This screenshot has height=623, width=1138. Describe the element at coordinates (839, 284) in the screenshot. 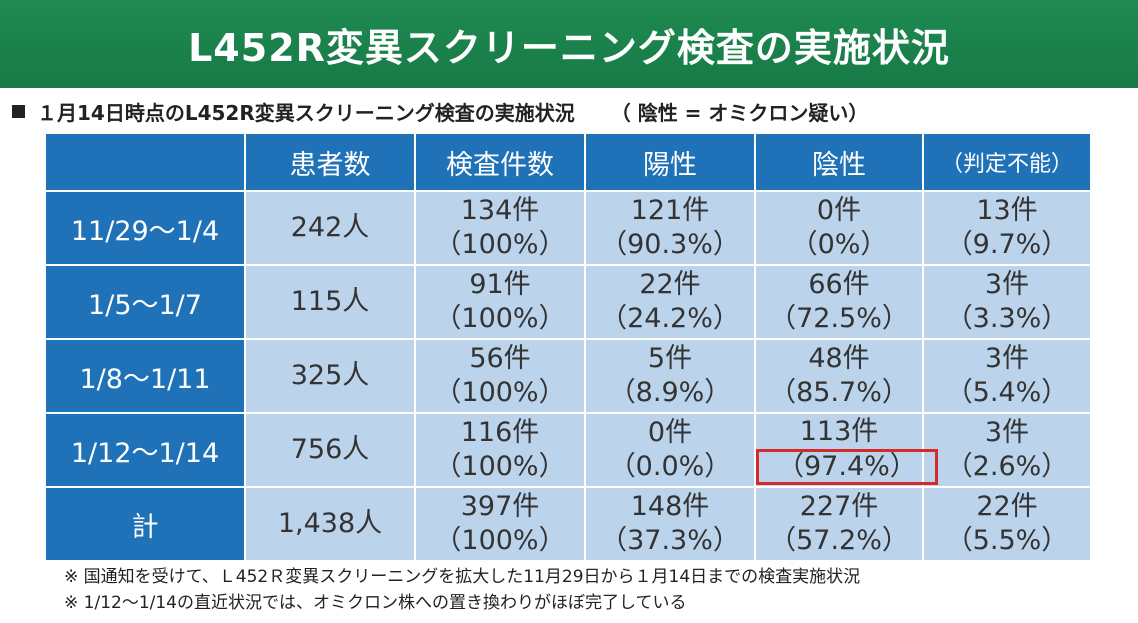

I see `negative-count: 66件` at that location.